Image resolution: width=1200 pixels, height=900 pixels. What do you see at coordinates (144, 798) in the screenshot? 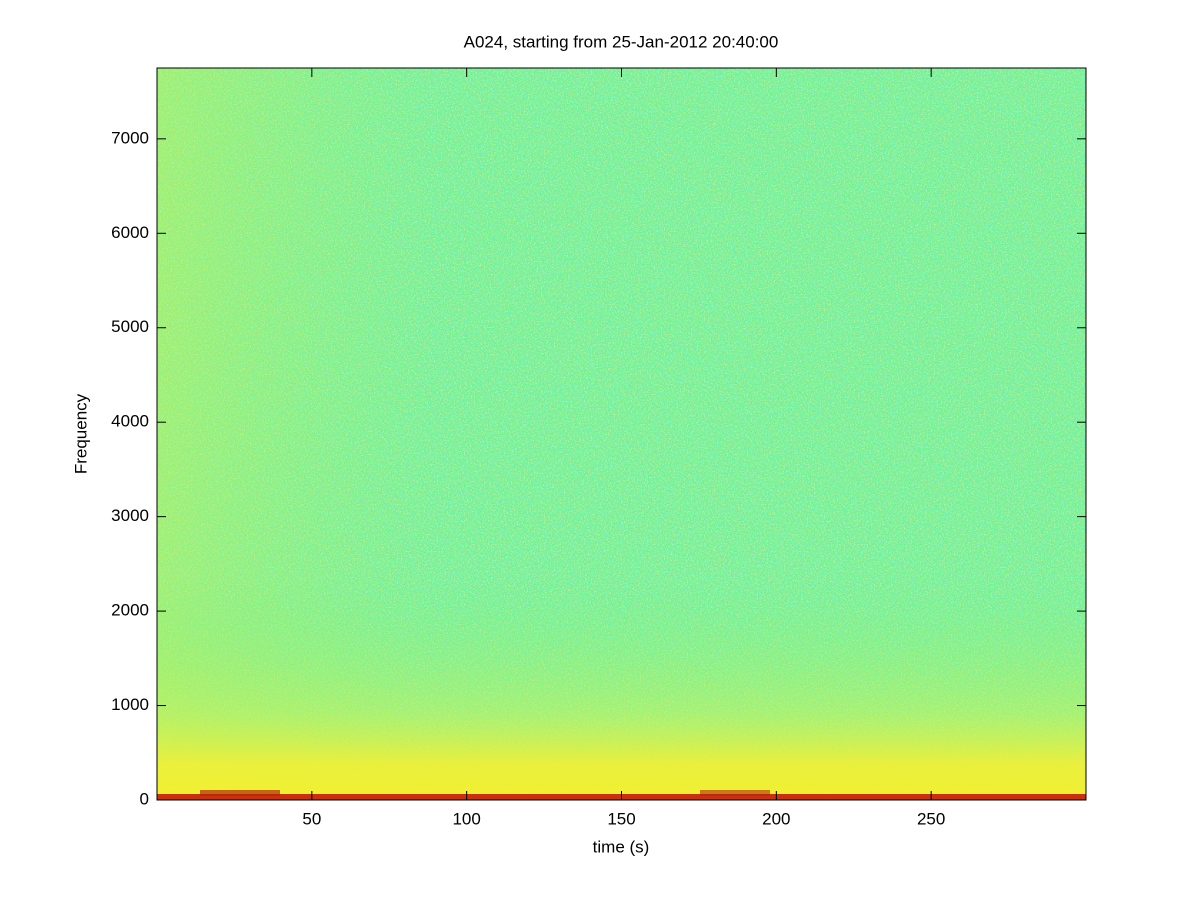
I see `y-tick-label: 0` at bounding box center [144, 798].